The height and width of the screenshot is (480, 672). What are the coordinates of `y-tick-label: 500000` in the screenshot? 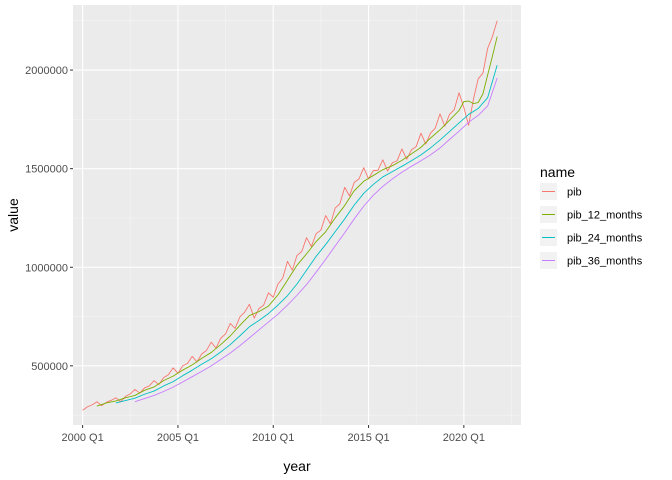 It's located at (49, 367).